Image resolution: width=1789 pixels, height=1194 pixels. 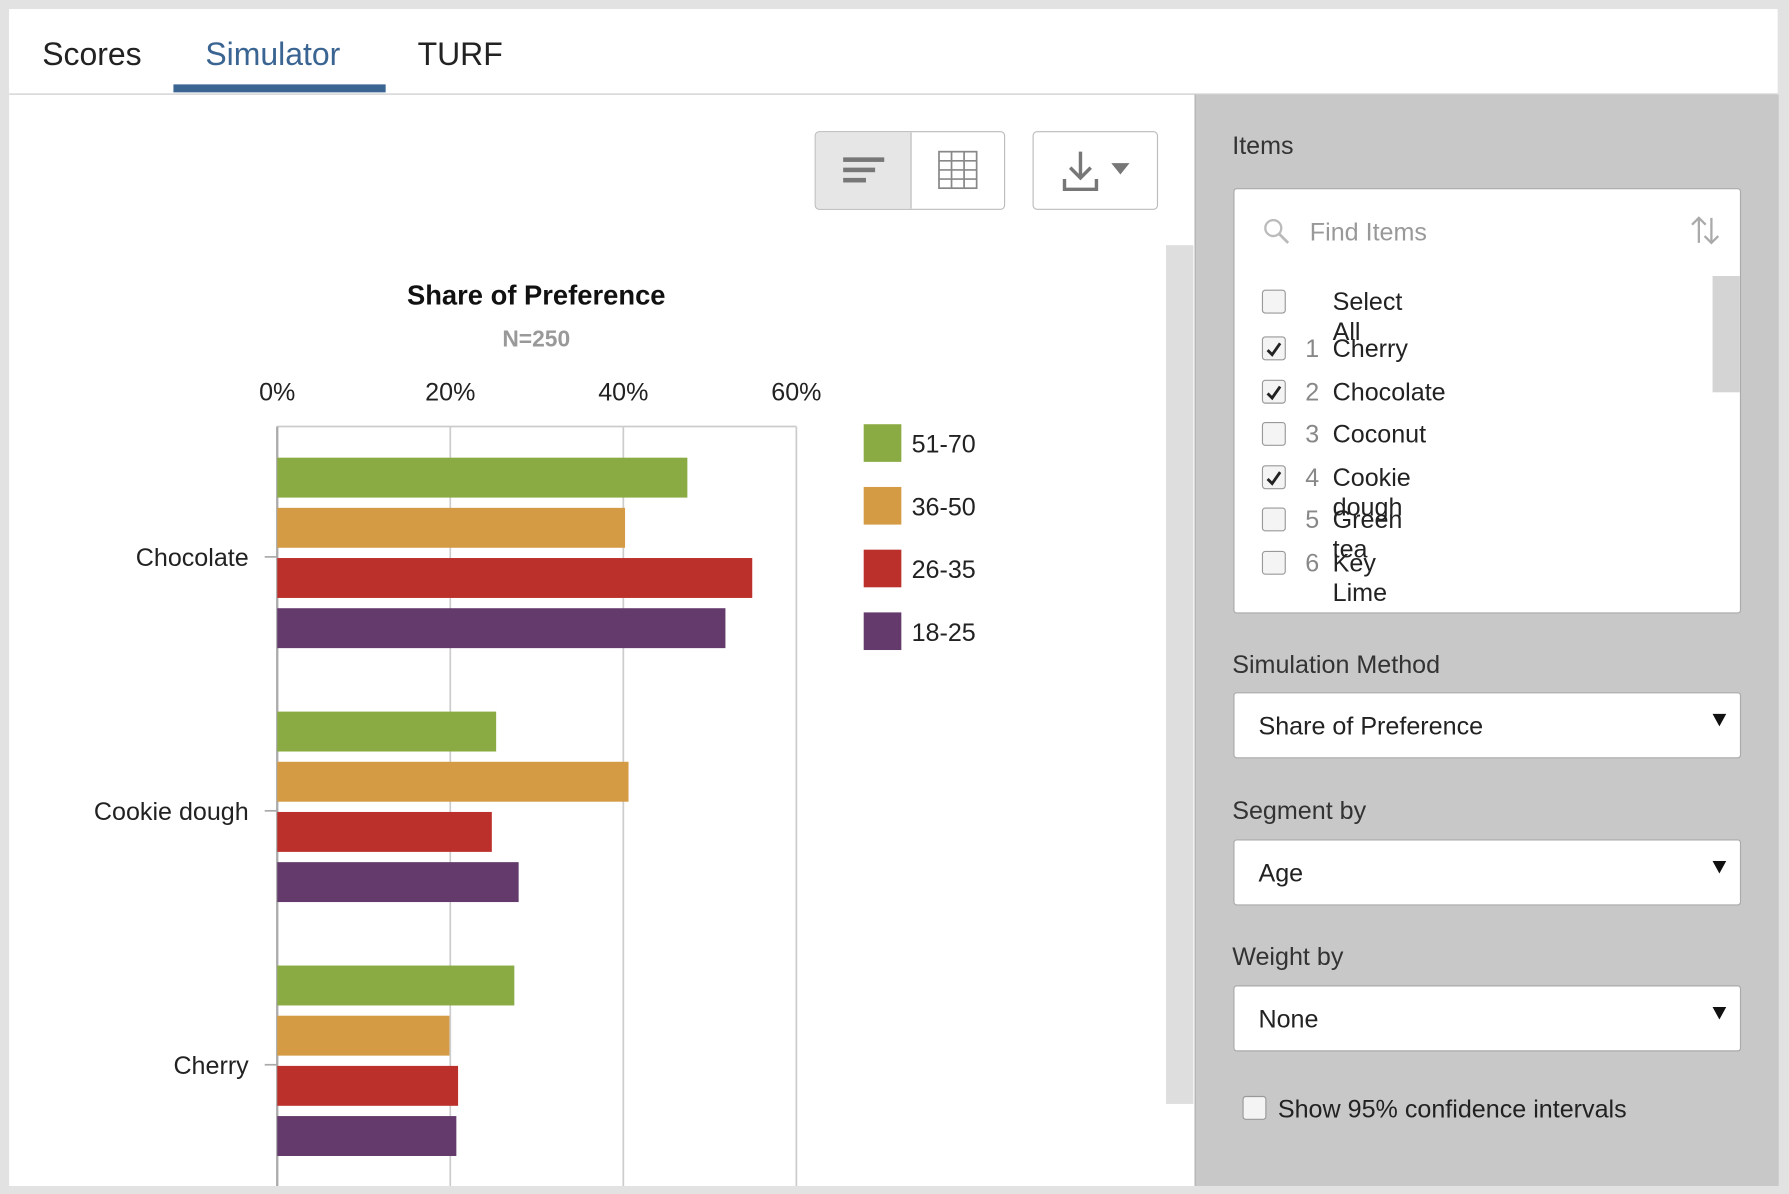 What do you see at coordinates (450, 392) in the screenshot?
I see `x-tick-label: 20%` at bounding box center [450, 392].